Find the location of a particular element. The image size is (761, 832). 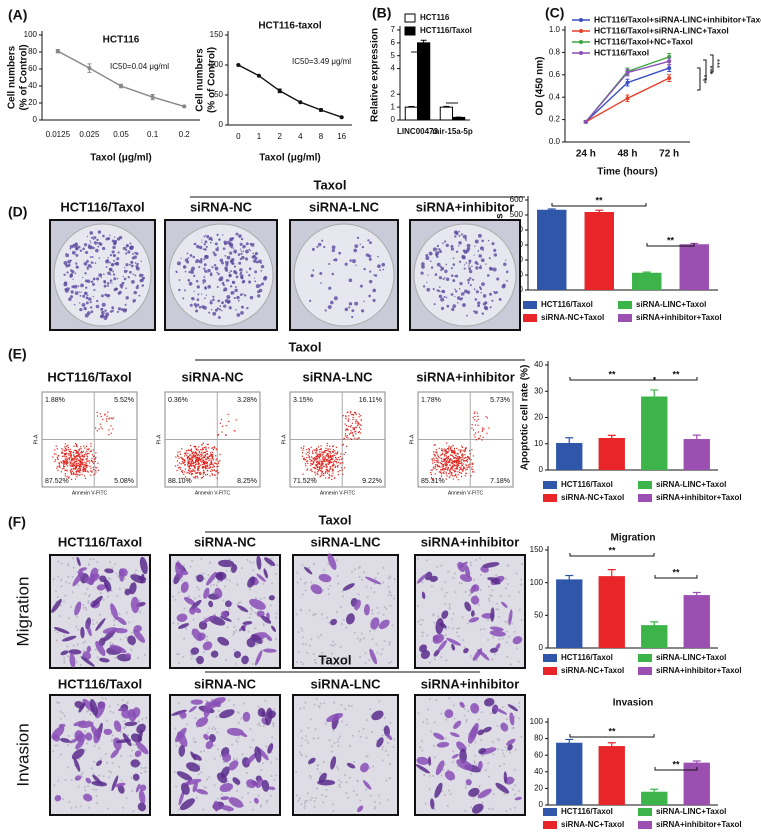

legend-marker is located at coordinates (581, 20).